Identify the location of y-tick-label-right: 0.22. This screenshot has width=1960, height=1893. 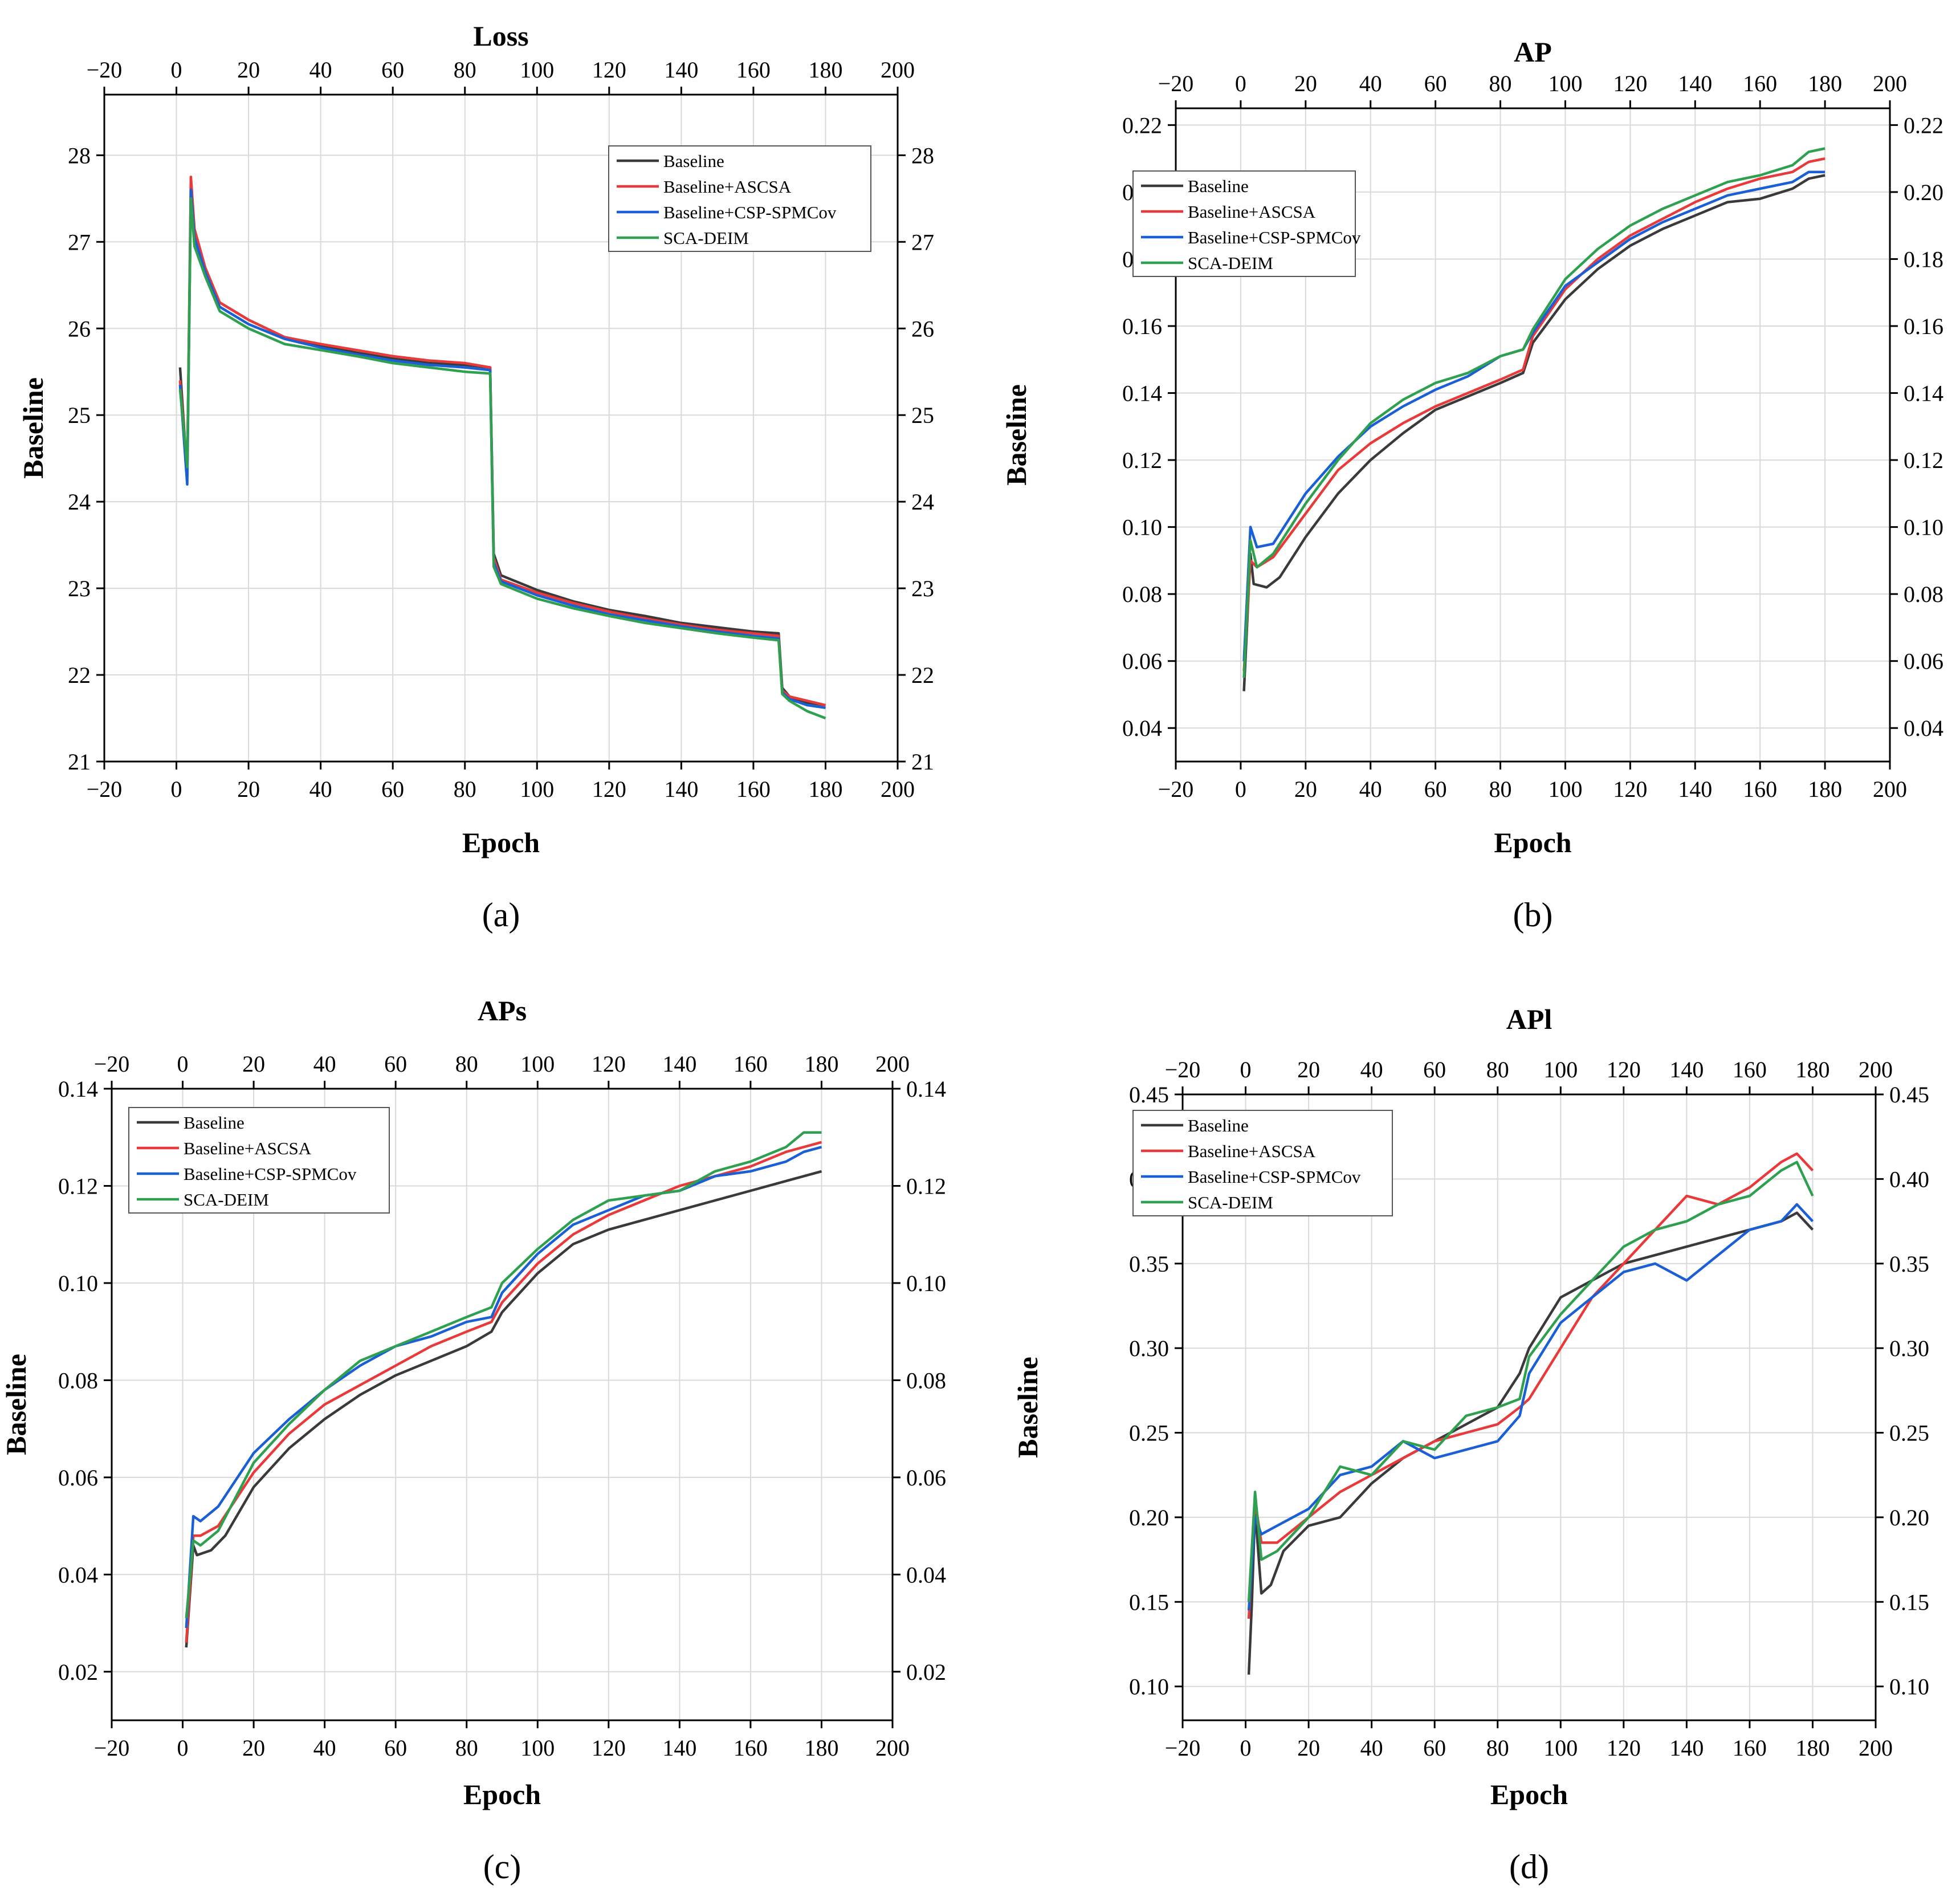
(1923, 125).